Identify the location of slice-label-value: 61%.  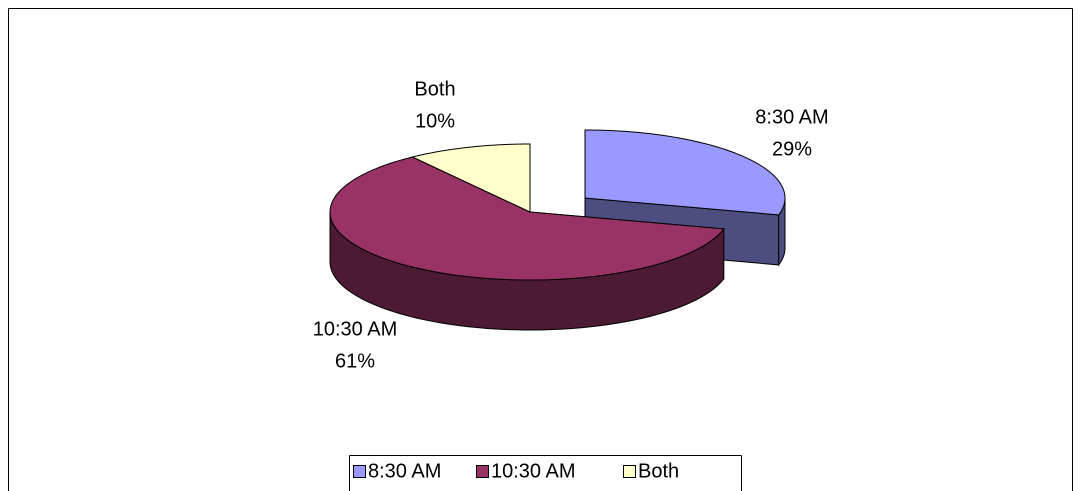
(355, 361).